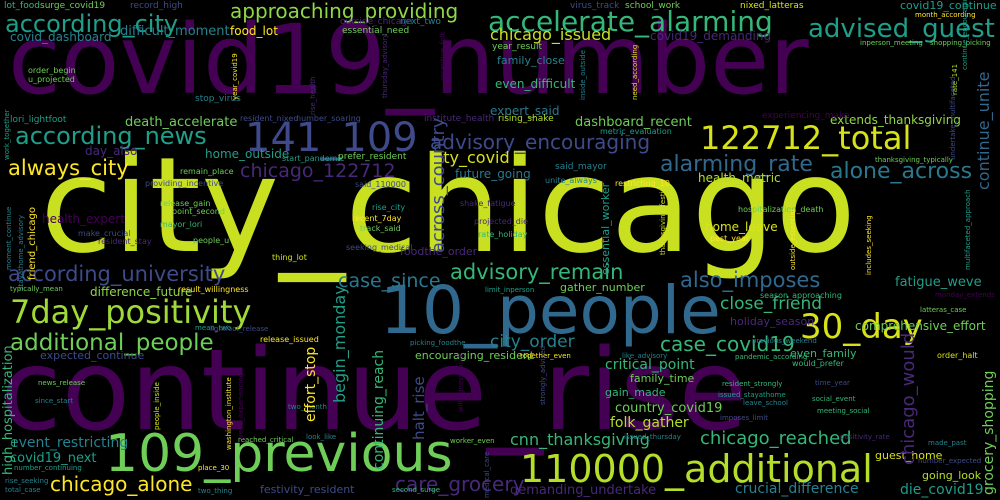 This screenshot has width=1000, height=500. What do you see at coordinates (583, 490) in the screenshot?
I see `word-demanding-undertake: demanding_undertake` at bounding box center [583, 490].